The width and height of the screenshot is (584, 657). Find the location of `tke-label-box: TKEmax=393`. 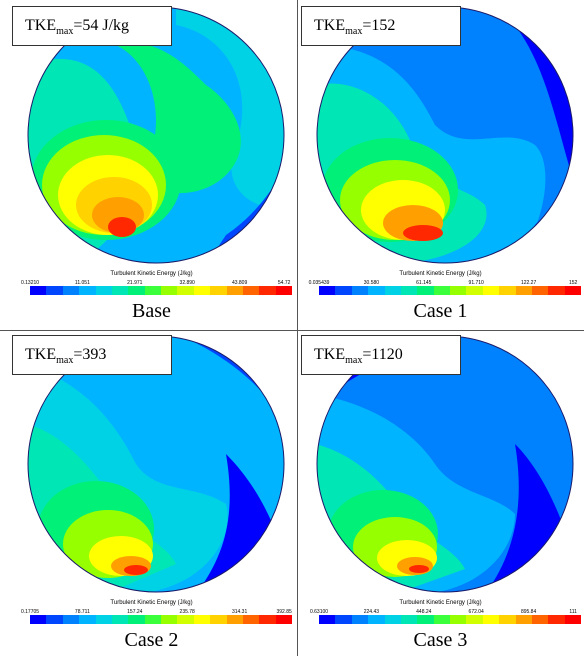

tke-label-box: TKEmax=393 is located at coordinates (92, 355).